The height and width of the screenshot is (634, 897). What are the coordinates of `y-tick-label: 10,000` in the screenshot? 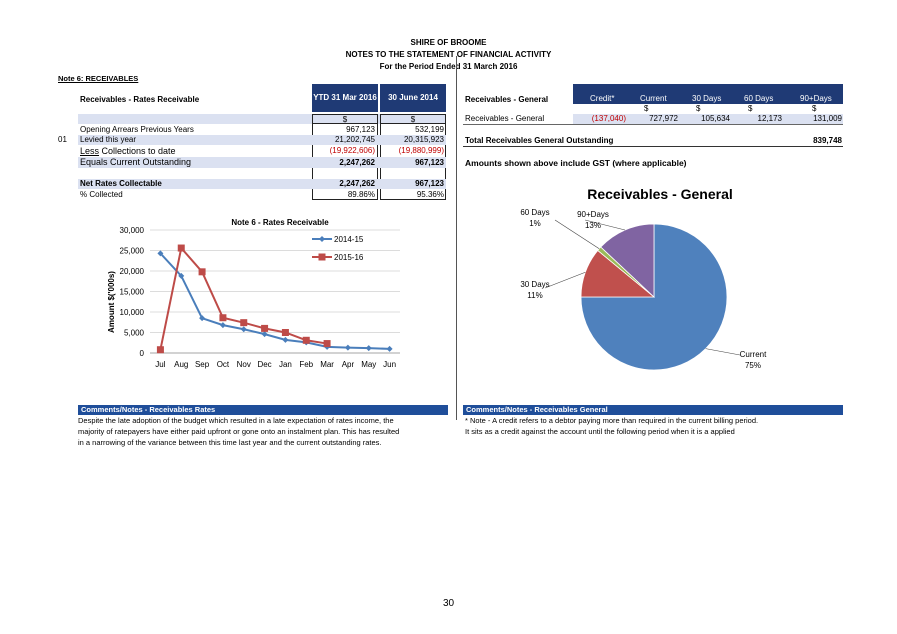 It's located at (132, 312).